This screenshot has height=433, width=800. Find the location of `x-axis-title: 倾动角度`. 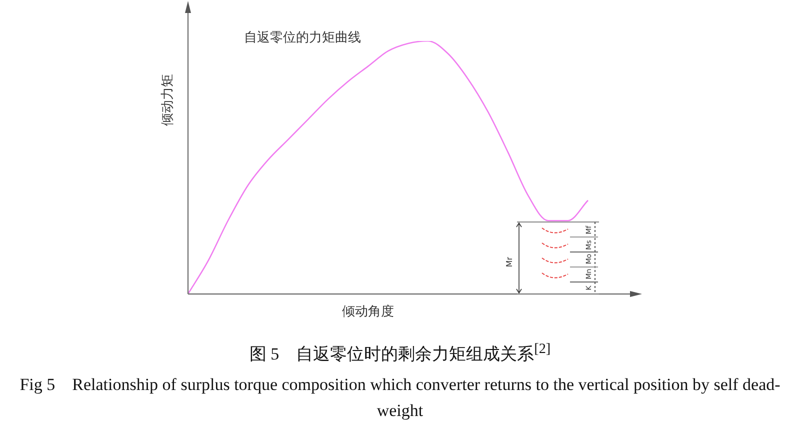

x-axis-title: 倾动角度 is located at coordinates (368, 311).